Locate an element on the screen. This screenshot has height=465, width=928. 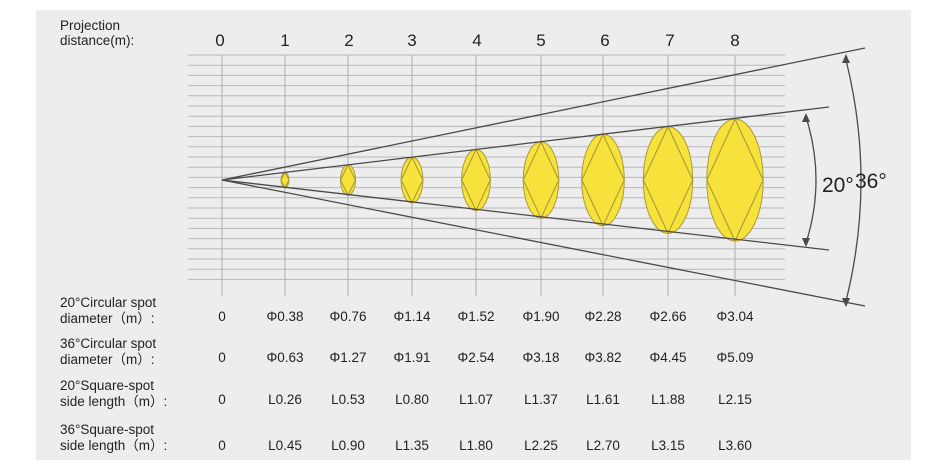
row-label-line: 20°Square-spot is located at coordinates (107, 385).